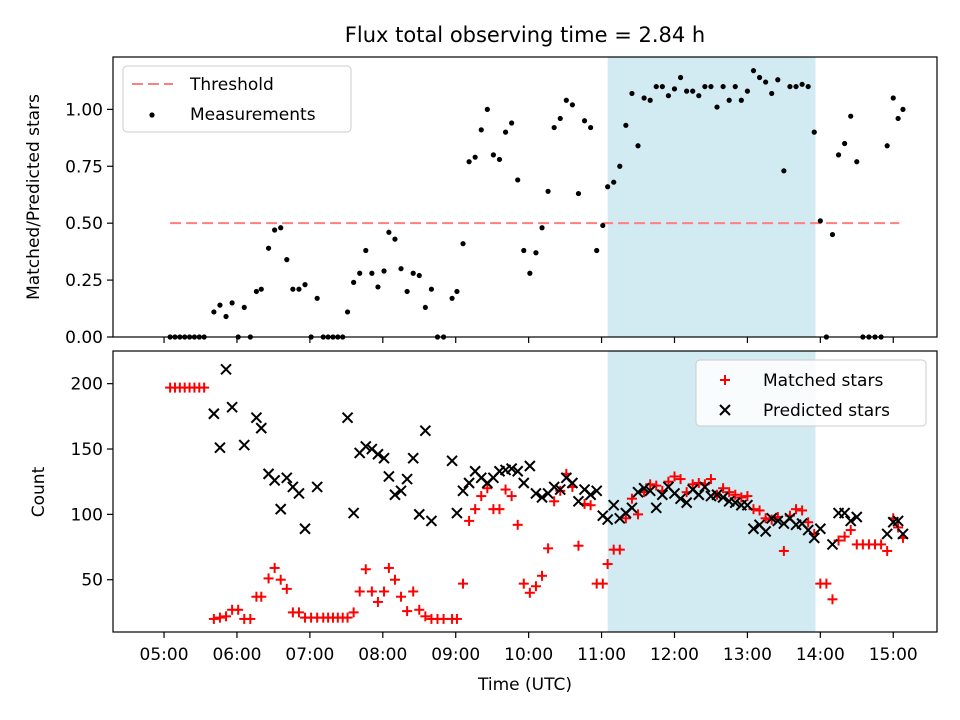  I want to click on x-tick-label: 09:00, so click(455, 655).